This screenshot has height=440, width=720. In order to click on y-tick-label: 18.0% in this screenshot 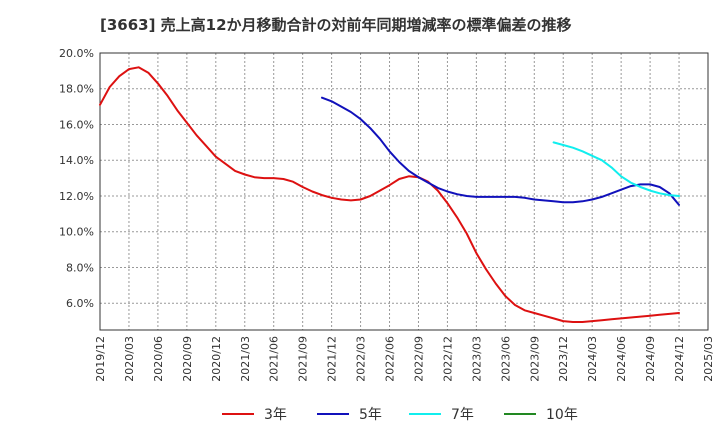, I will do `click(76, 89)`.